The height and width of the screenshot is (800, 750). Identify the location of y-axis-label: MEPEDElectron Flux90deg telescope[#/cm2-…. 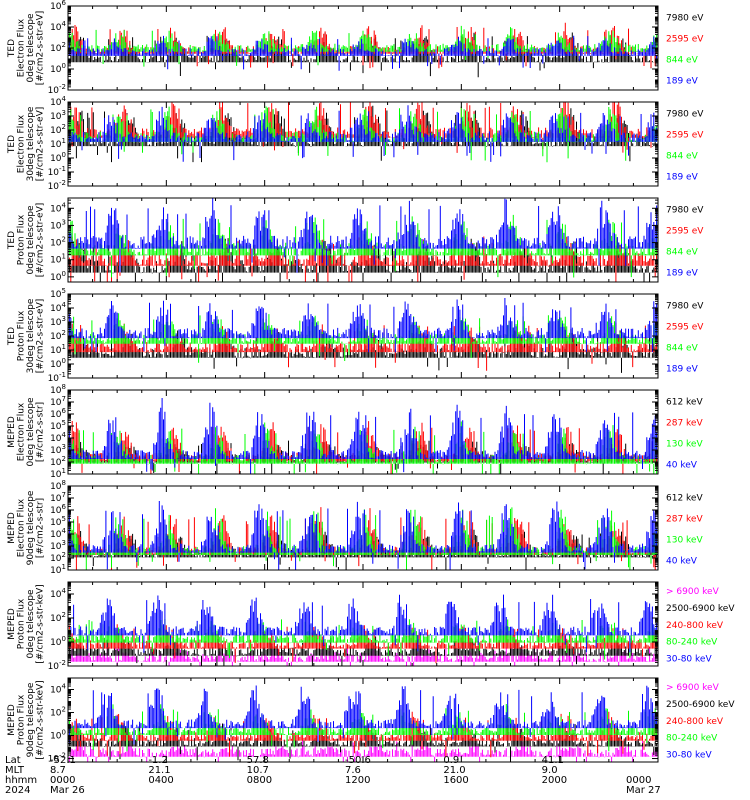
(26, 527).